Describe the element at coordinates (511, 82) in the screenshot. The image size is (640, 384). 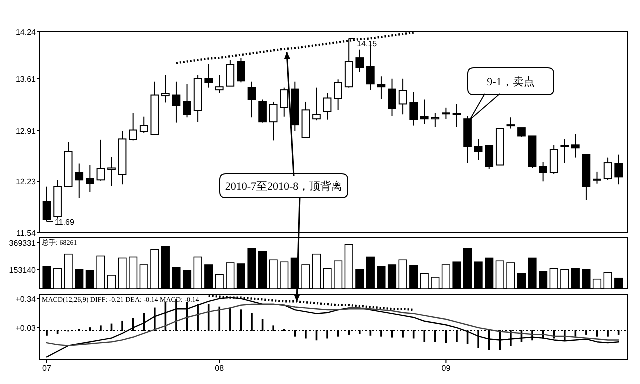
I see `annotation: 9-1，卖点` at that location.